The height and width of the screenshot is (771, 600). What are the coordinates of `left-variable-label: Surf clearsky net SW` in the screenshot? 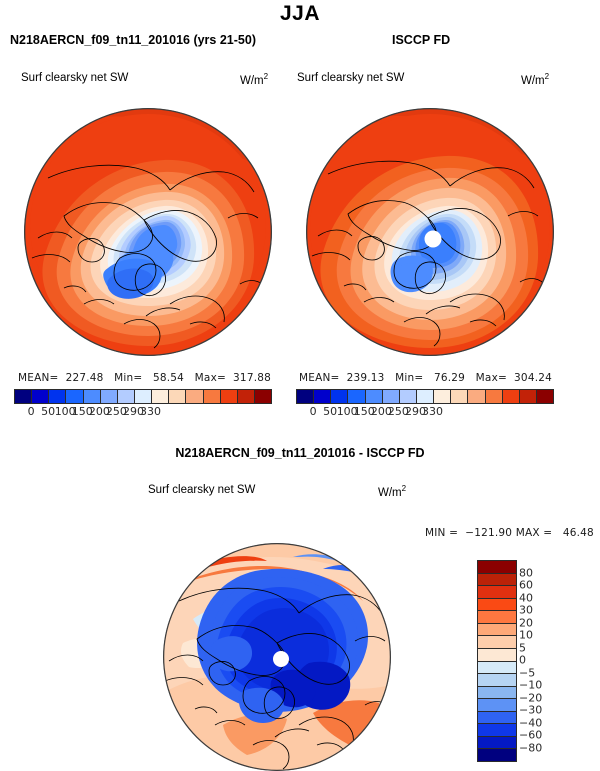 It's located at (75, 78).